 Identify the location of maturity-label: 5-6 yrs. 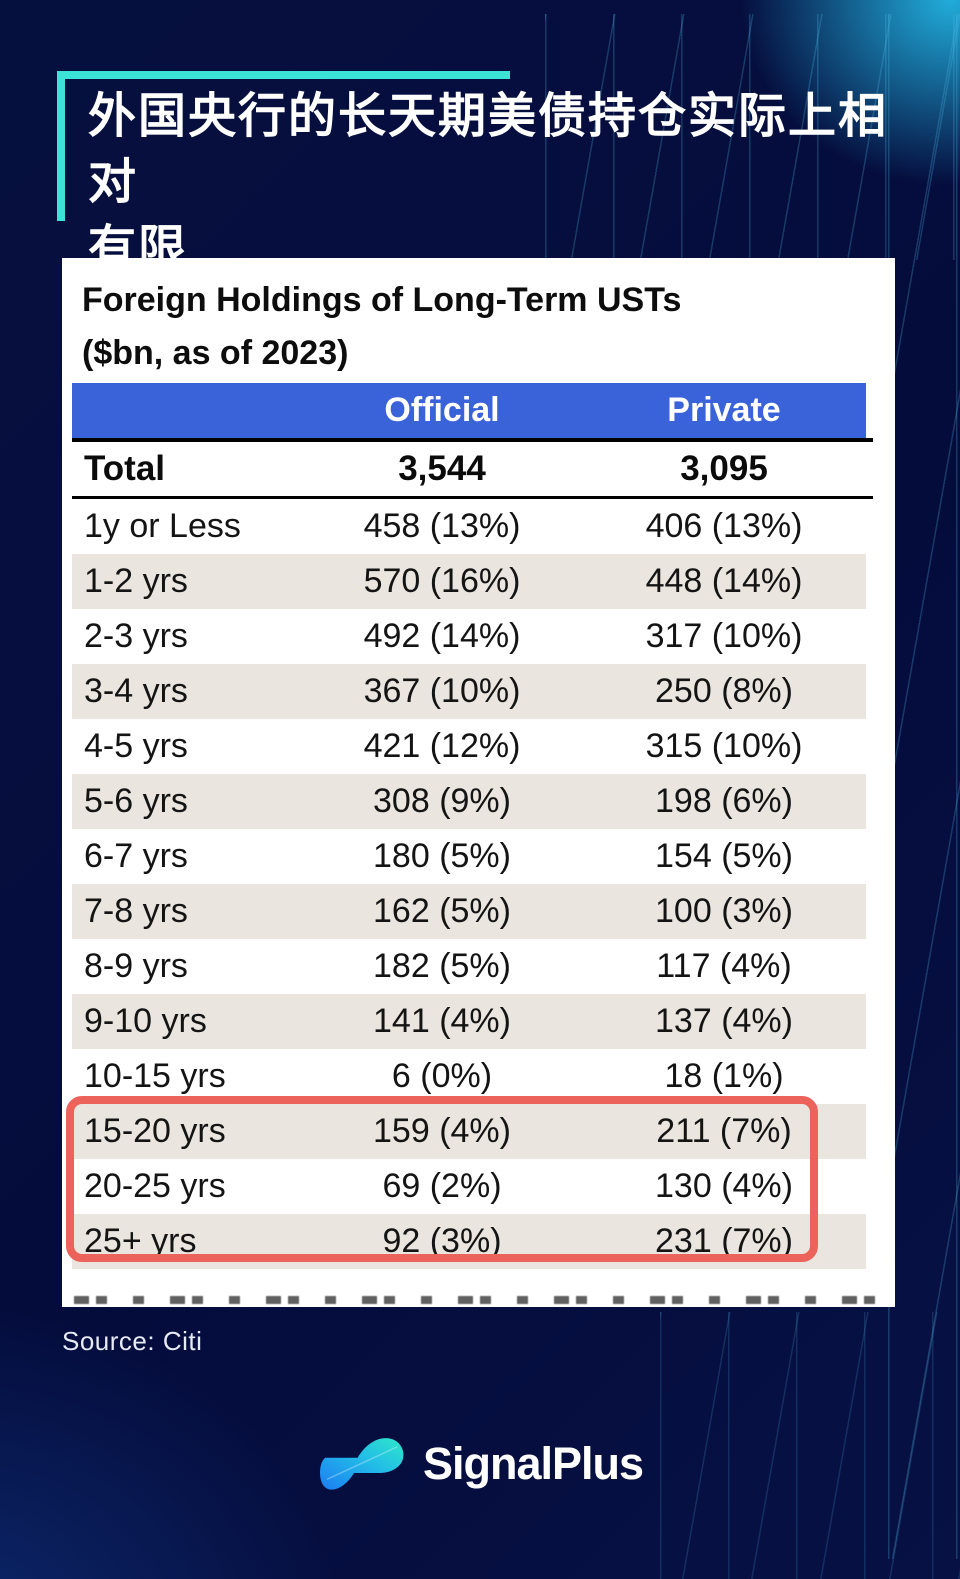
(136, 801).